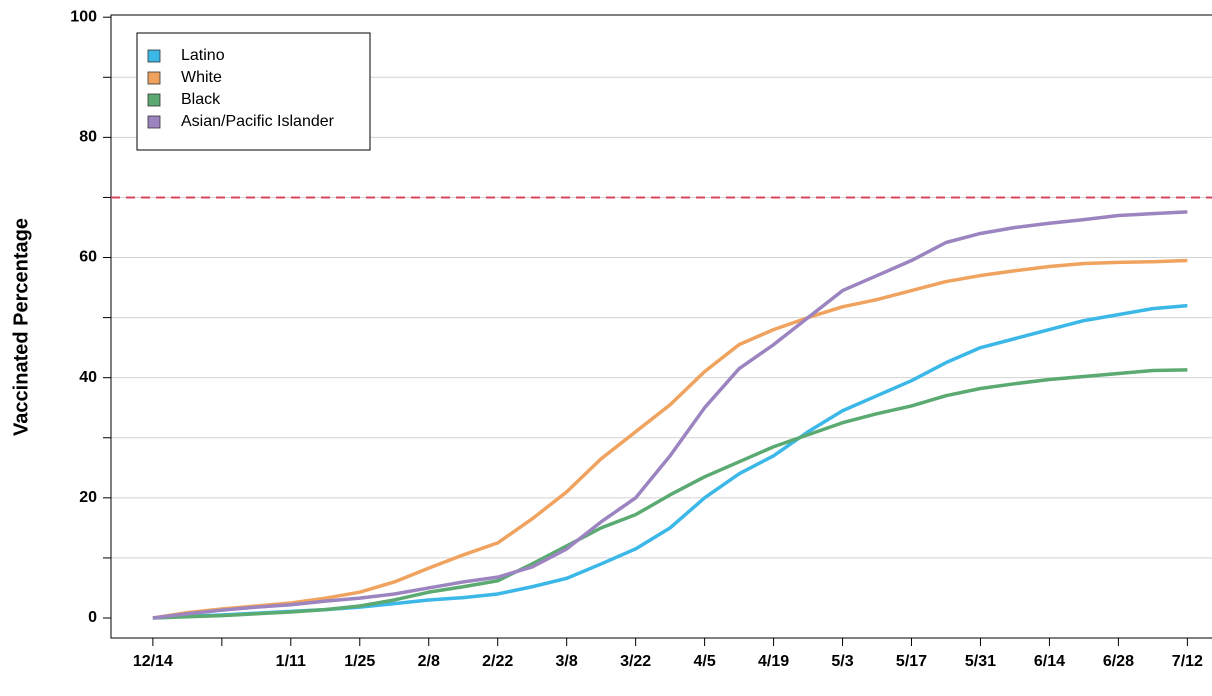 The width and height of the screenshot is (1212, 696). Describe the element at coordinates (88, 377) in the screenshot. I see `y-tick-label: 40` at that location.